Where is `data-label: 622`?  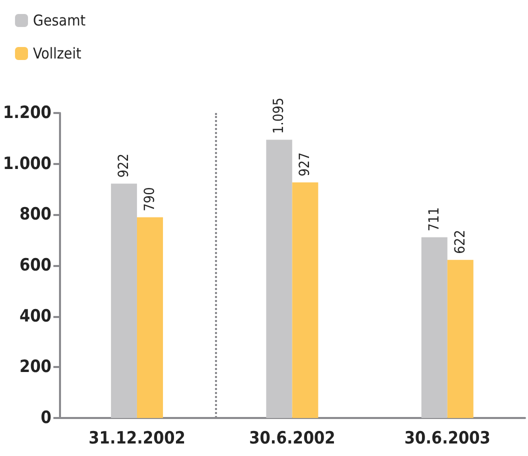 data-label: 622 is located at coordinates (460, 242).